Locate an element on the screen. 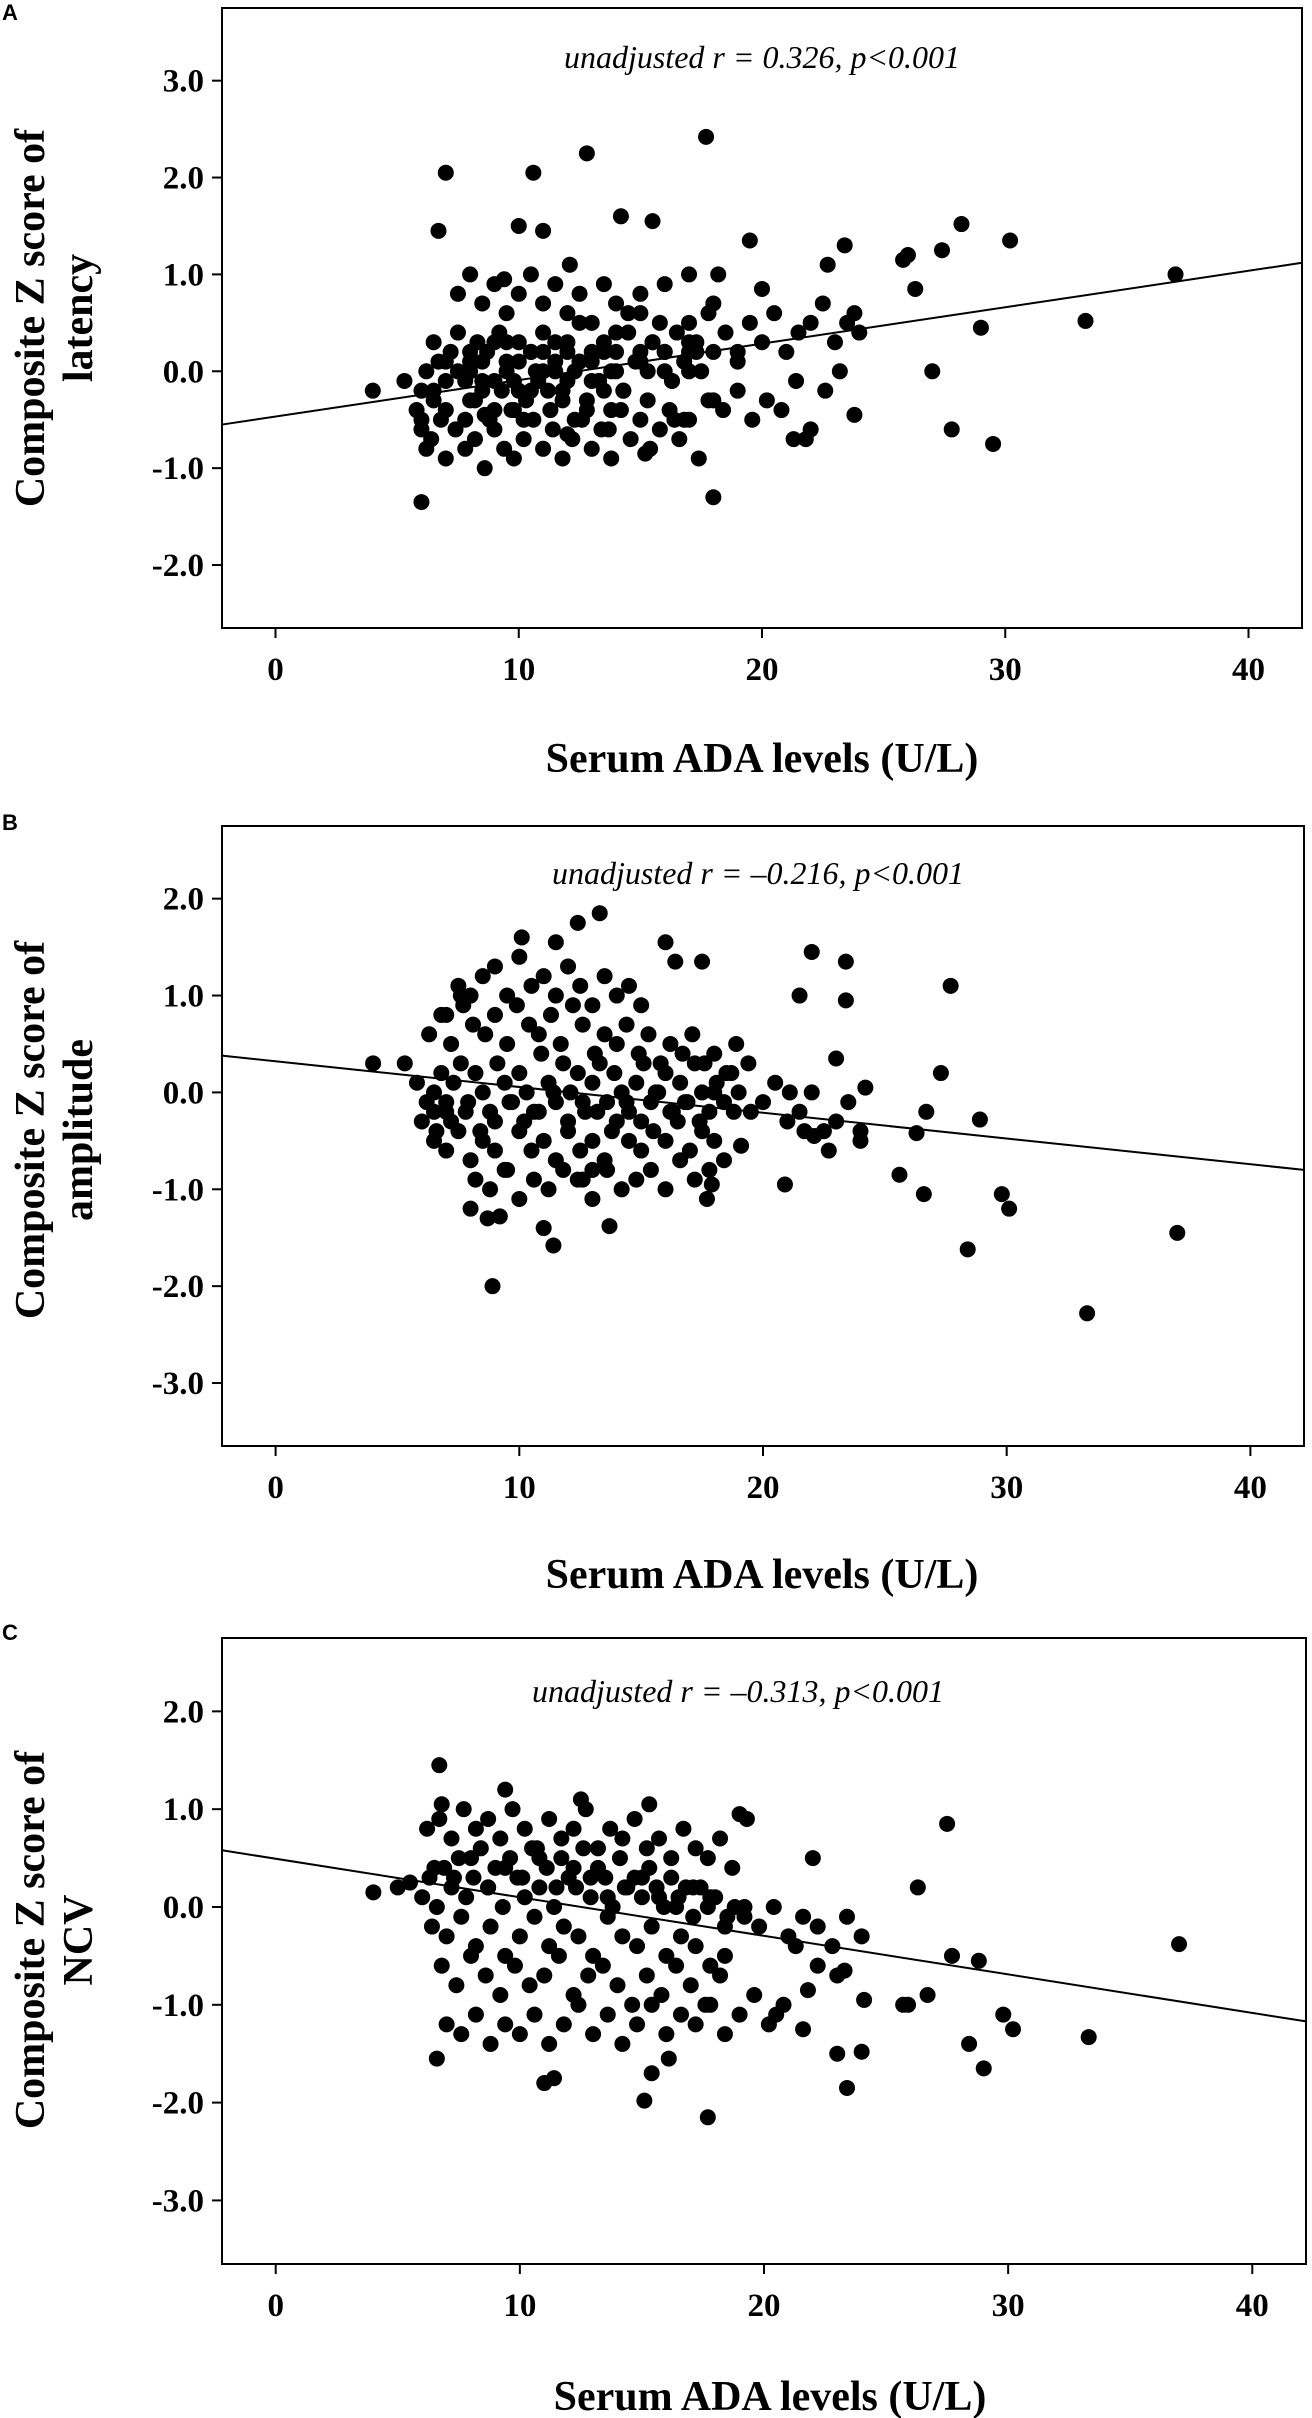  y-tick-label: 1.0 is located at coordinates (183, 1810).